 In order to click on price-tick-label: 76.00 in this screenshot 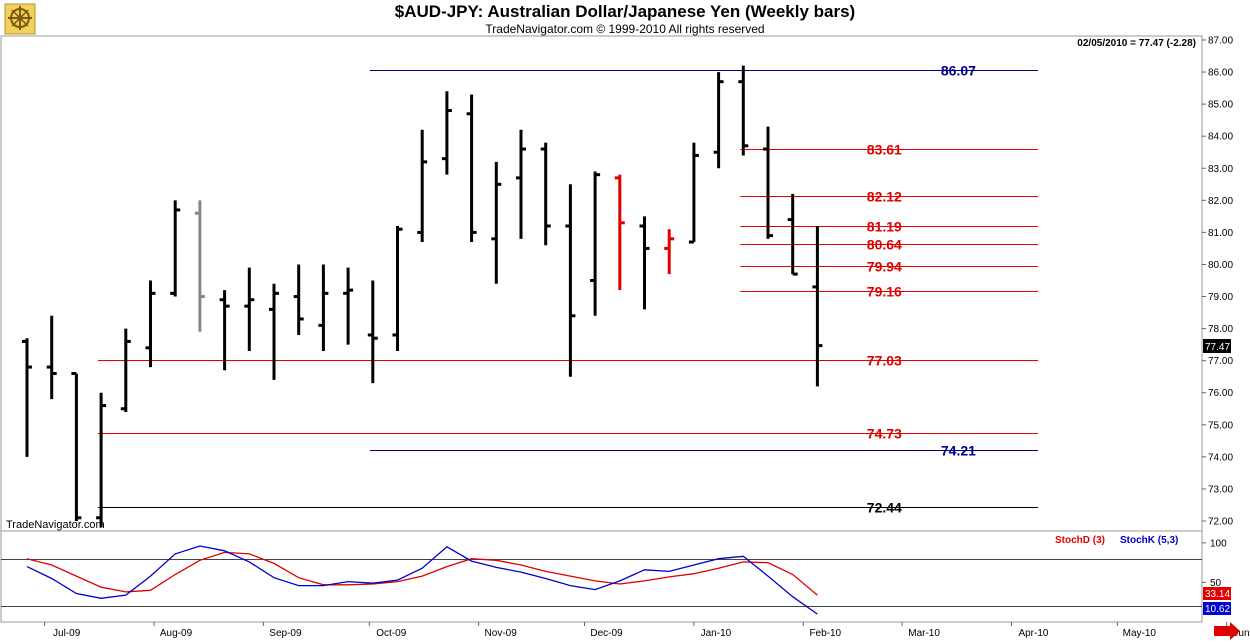, I will do `click(1220, 393)`.